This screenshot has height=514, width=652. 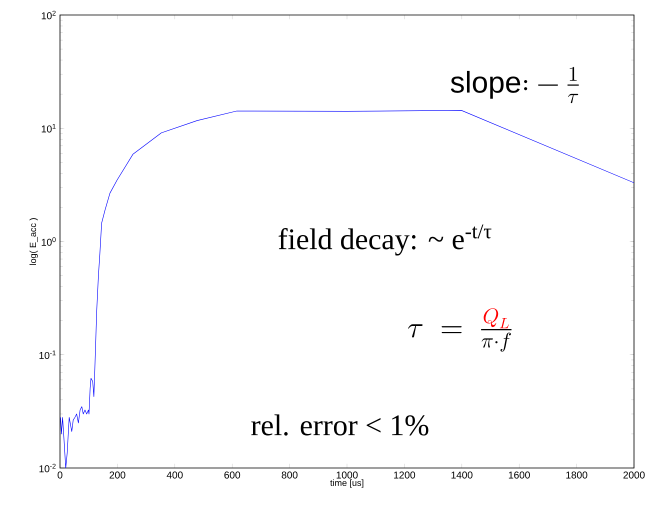 I want to click on y-axis-title: log( E_acc ), so click(x=34, y=241).